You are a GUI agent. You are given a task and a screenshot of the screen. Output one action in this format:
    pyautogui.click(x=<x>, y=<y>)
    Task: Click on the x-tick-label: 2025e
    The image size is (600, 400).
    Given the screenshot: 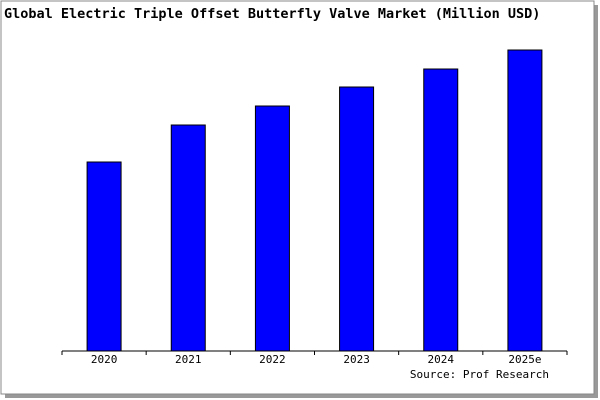 What is the action you would take?
    pyautogui.click(x=524, y=359)
    